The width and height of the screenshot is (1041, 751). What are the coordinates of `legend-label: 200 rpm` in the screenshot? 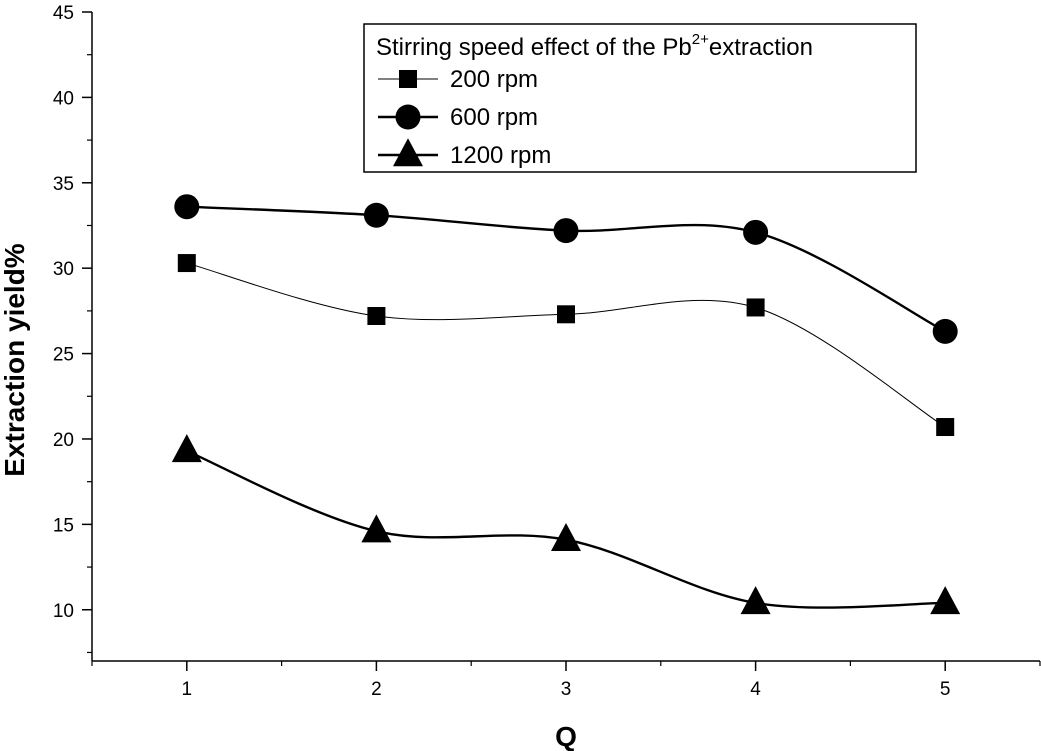 It's located at (494, 79).